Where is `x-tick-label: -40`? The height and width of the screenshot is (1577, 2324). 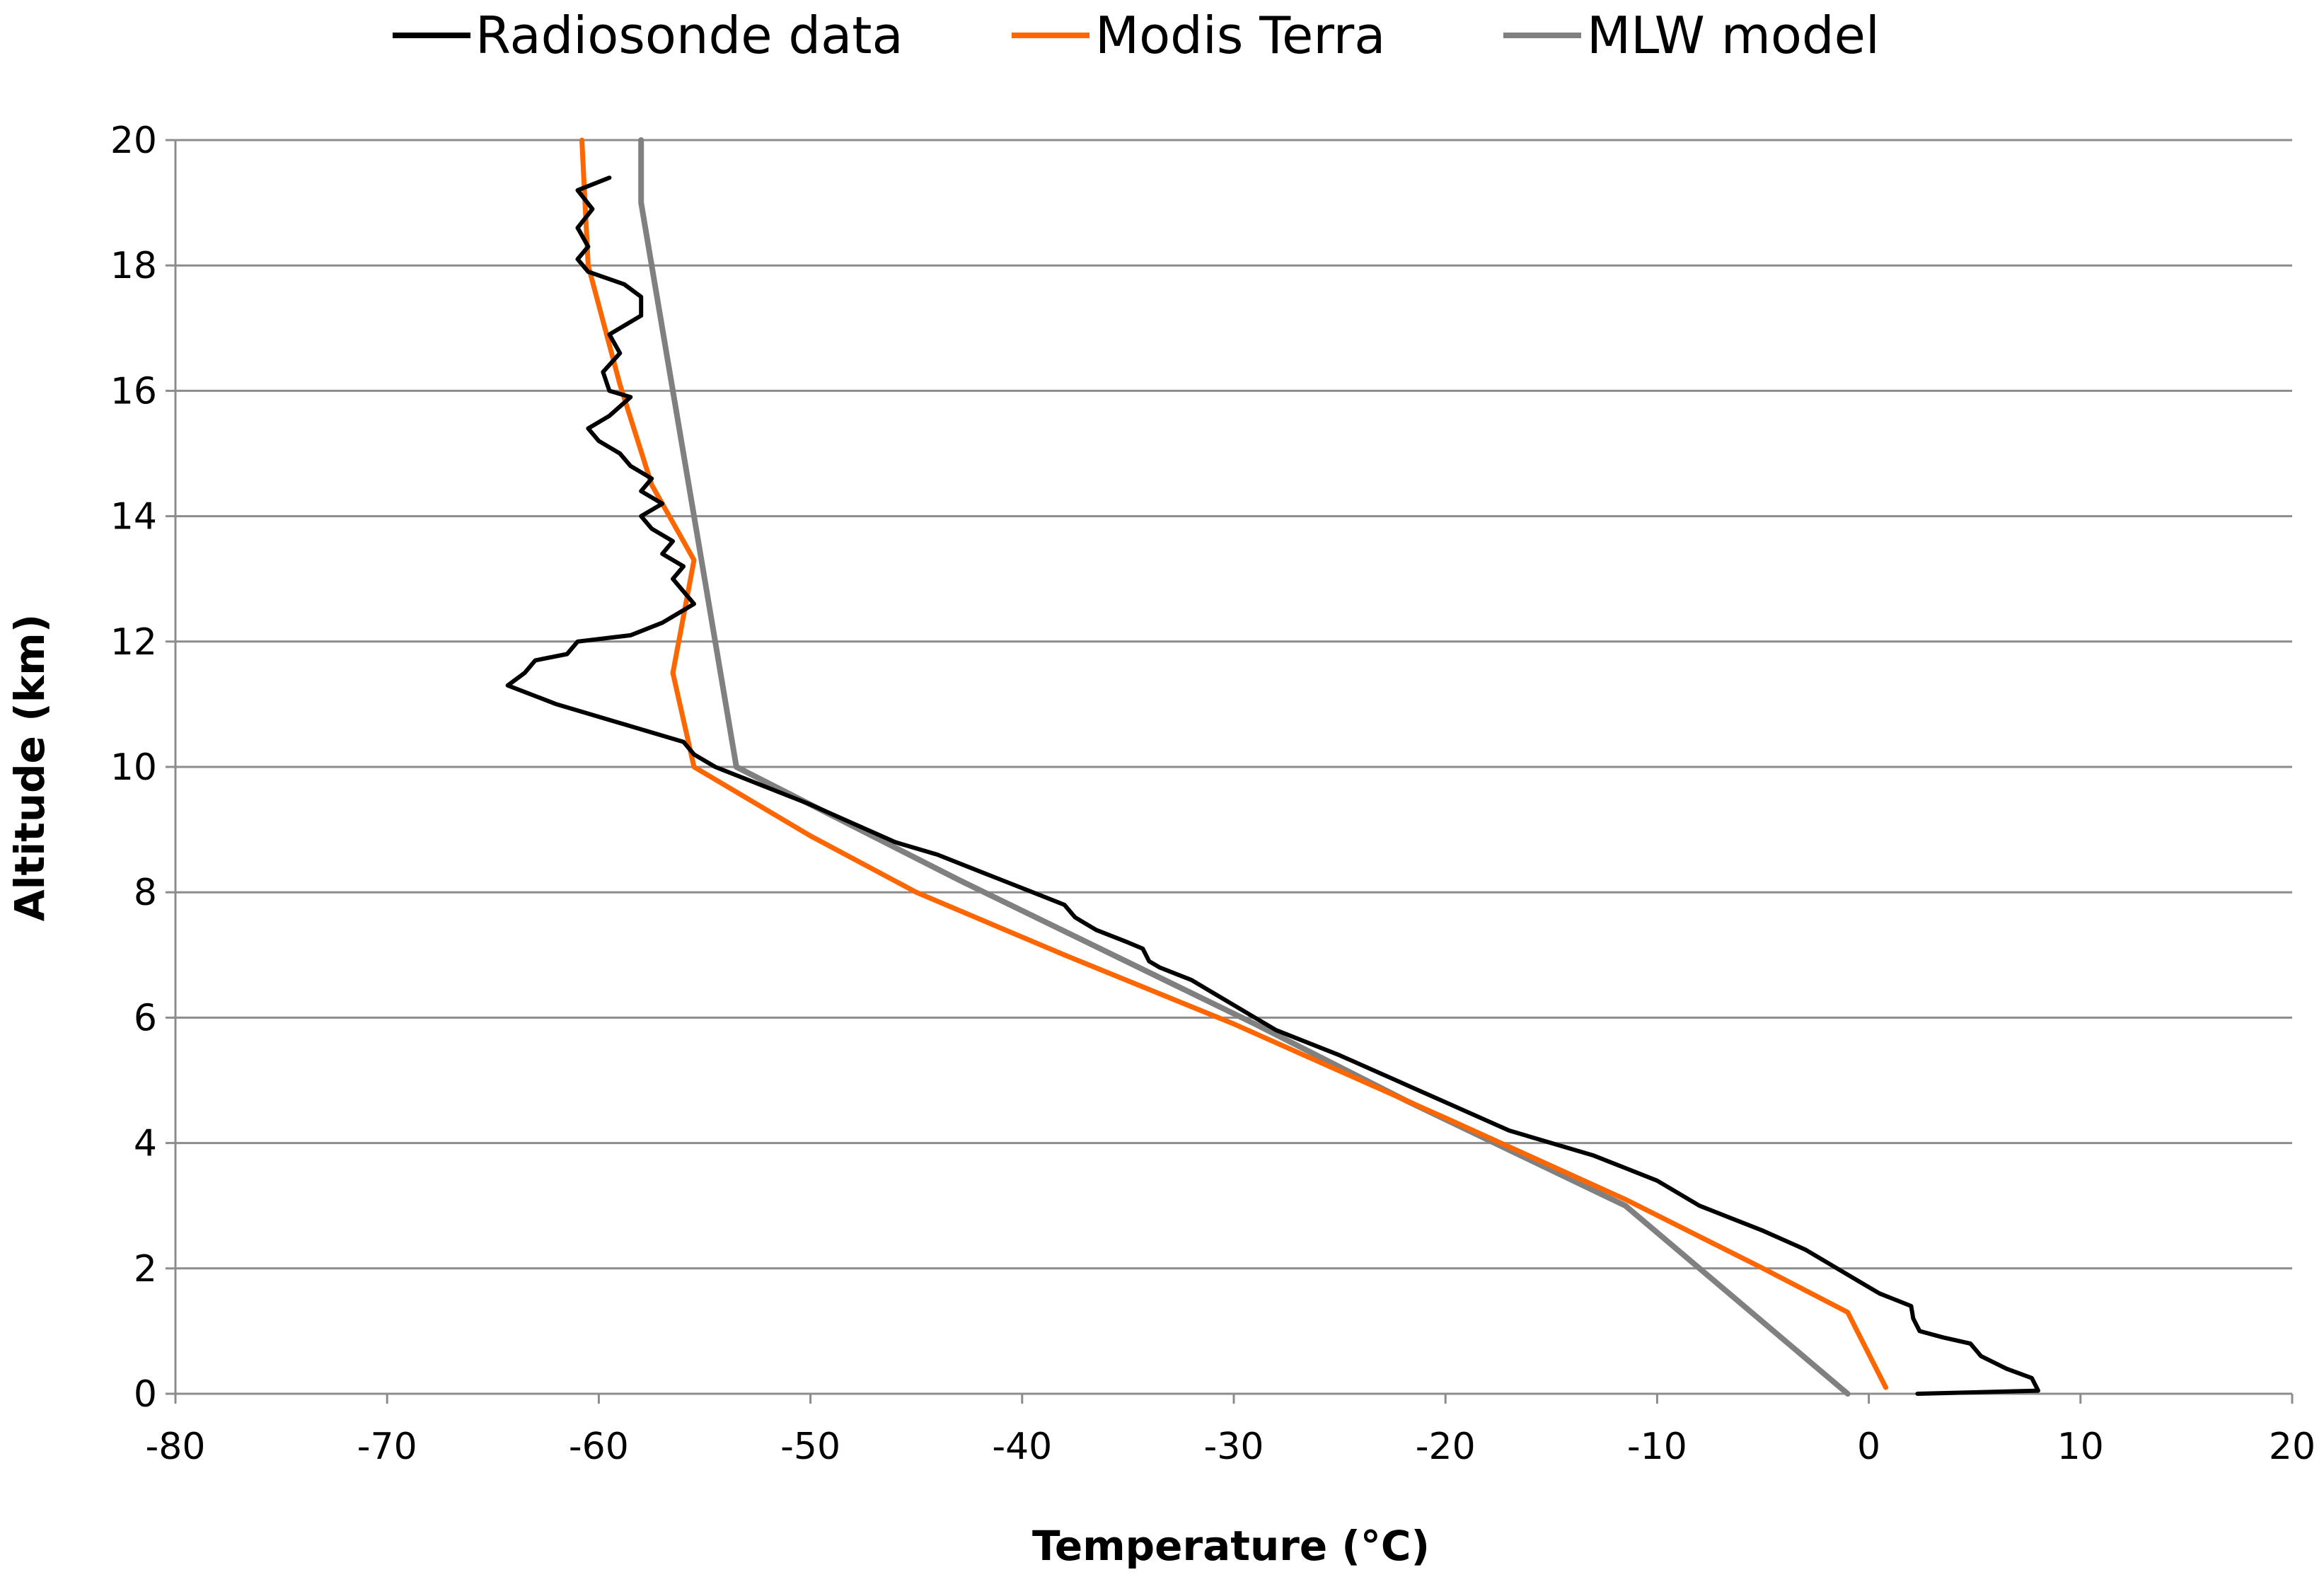 x-tick-label: -40 is located at coordinates (1022, 1447).